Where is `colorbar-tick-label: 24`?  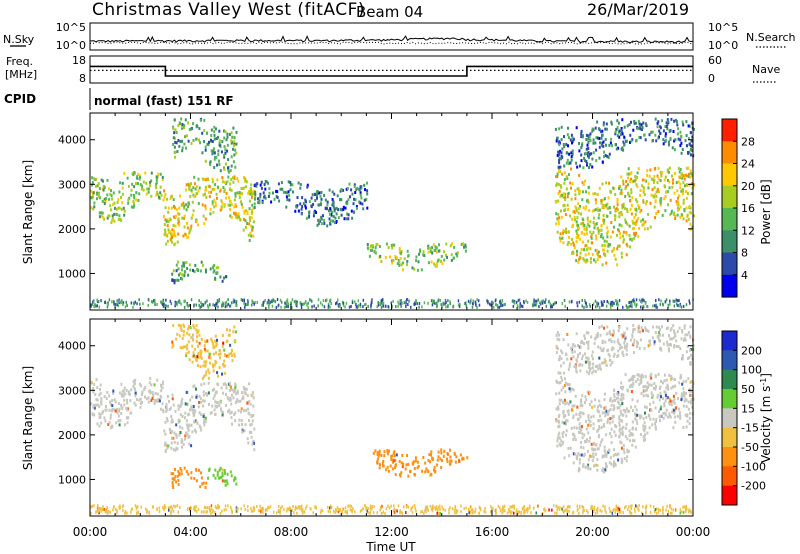
colorbar-tick-label: 24 is located at coordinates (748, 164).